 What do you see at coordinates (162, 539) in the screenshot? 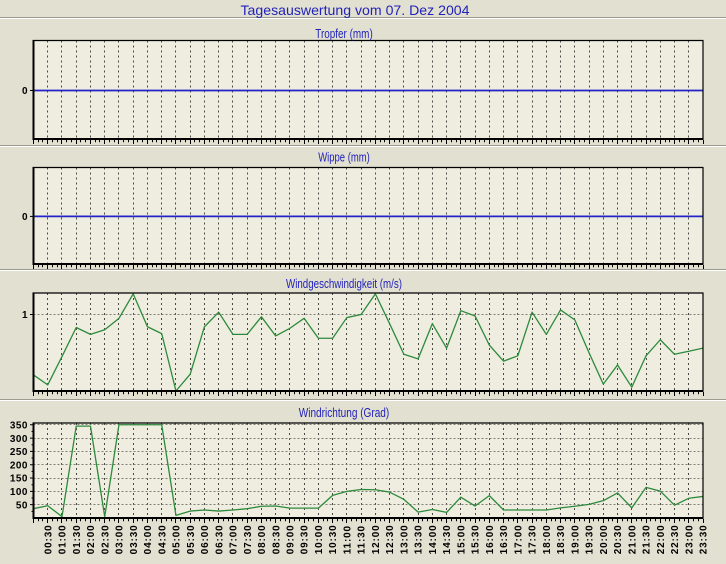
I see `svg-text: 04:30` at bounding box center [162, 539].